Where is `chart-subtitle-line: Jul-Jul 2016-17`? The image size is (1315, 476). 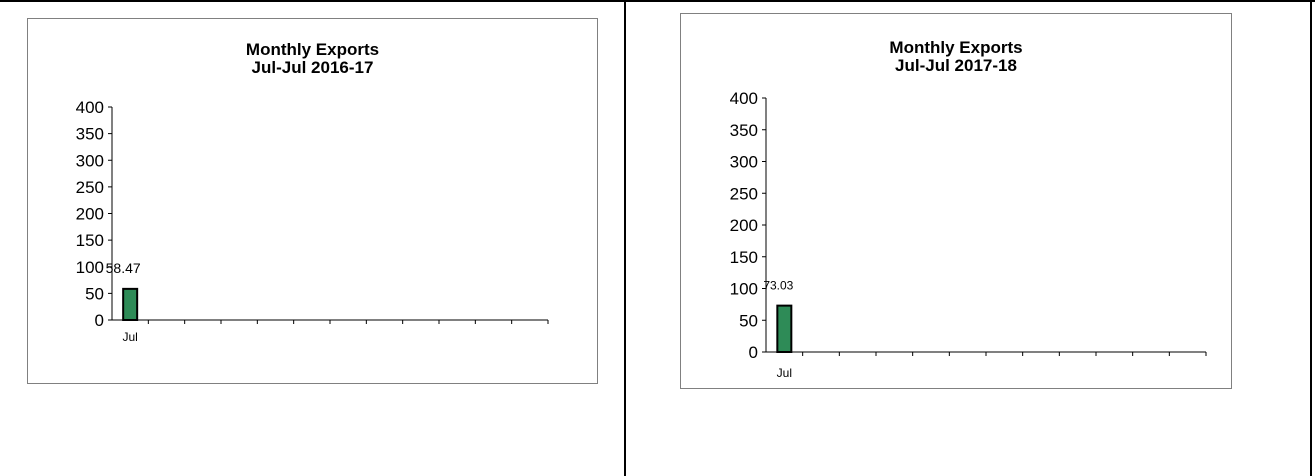
chart-subtitle-line: Jul-Jul 2016-17 is located at coordinates (312, 67).